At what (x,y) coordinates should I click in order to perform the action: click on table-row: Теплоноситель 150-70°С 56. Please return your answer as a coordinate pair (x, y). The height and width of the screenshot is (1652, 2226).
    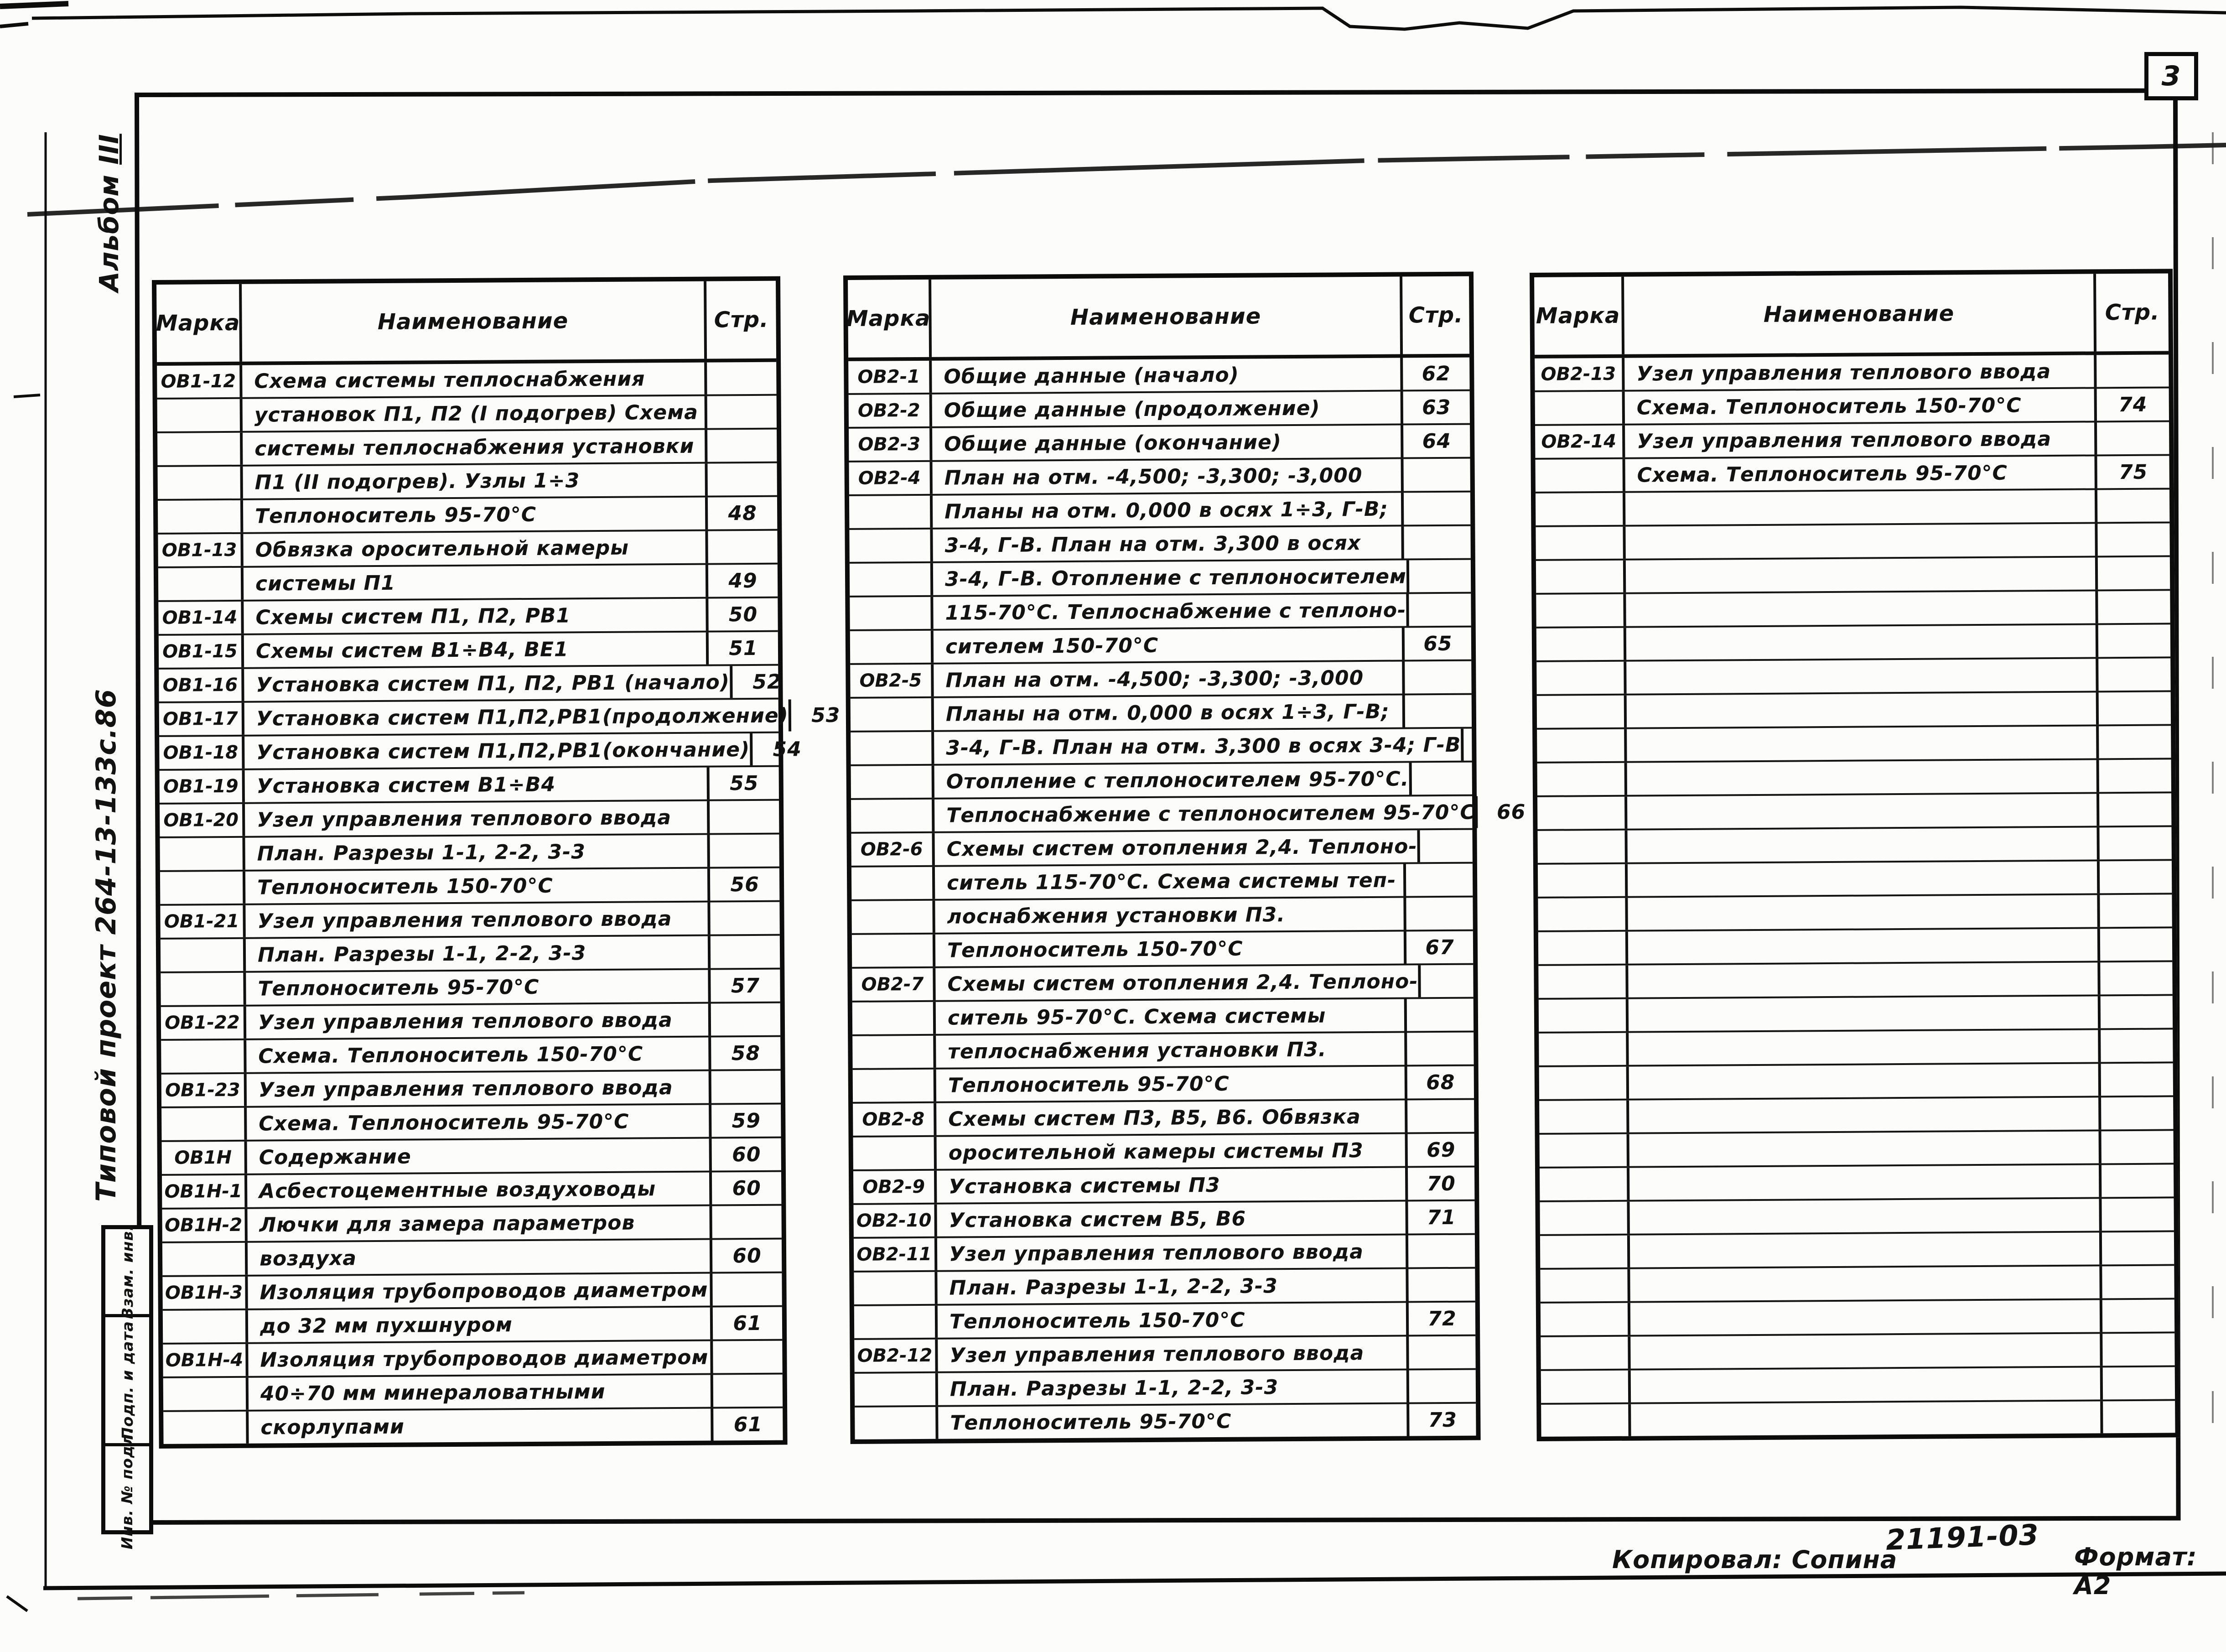
    Looking at the image, I should click on (470, 887).